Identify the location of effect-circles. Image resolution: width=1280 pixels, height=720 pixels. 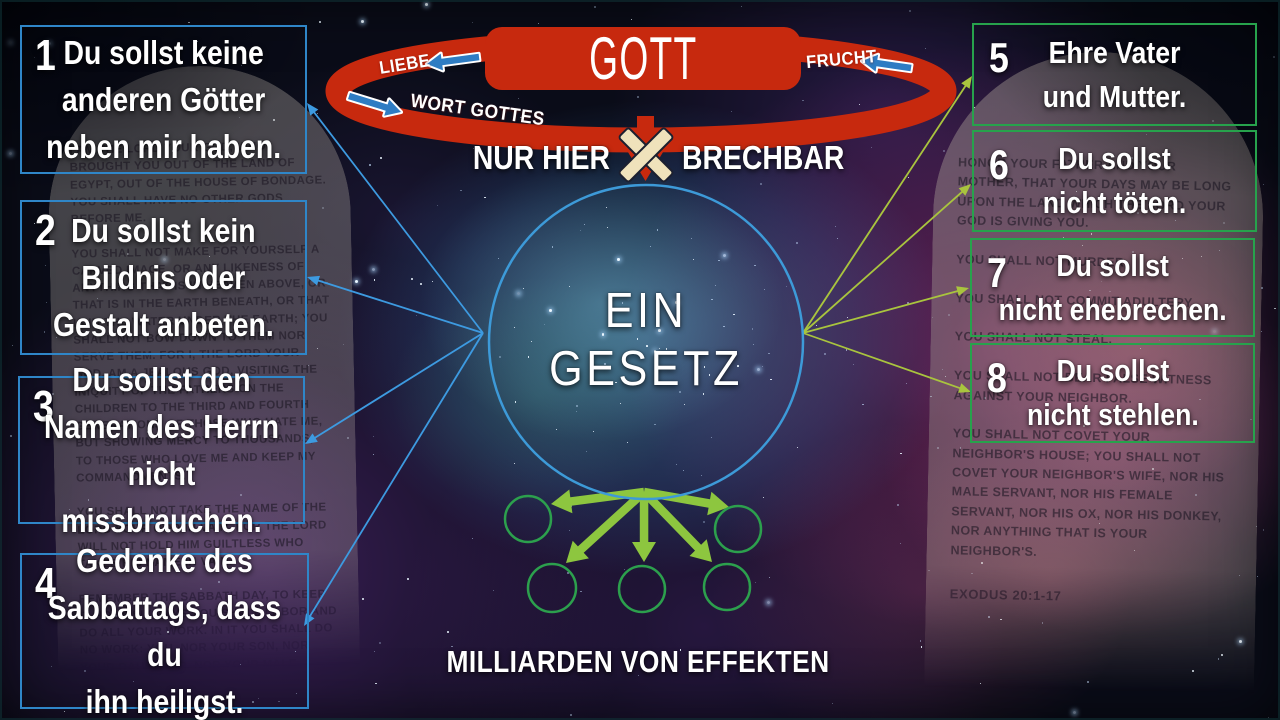
(633, 554).